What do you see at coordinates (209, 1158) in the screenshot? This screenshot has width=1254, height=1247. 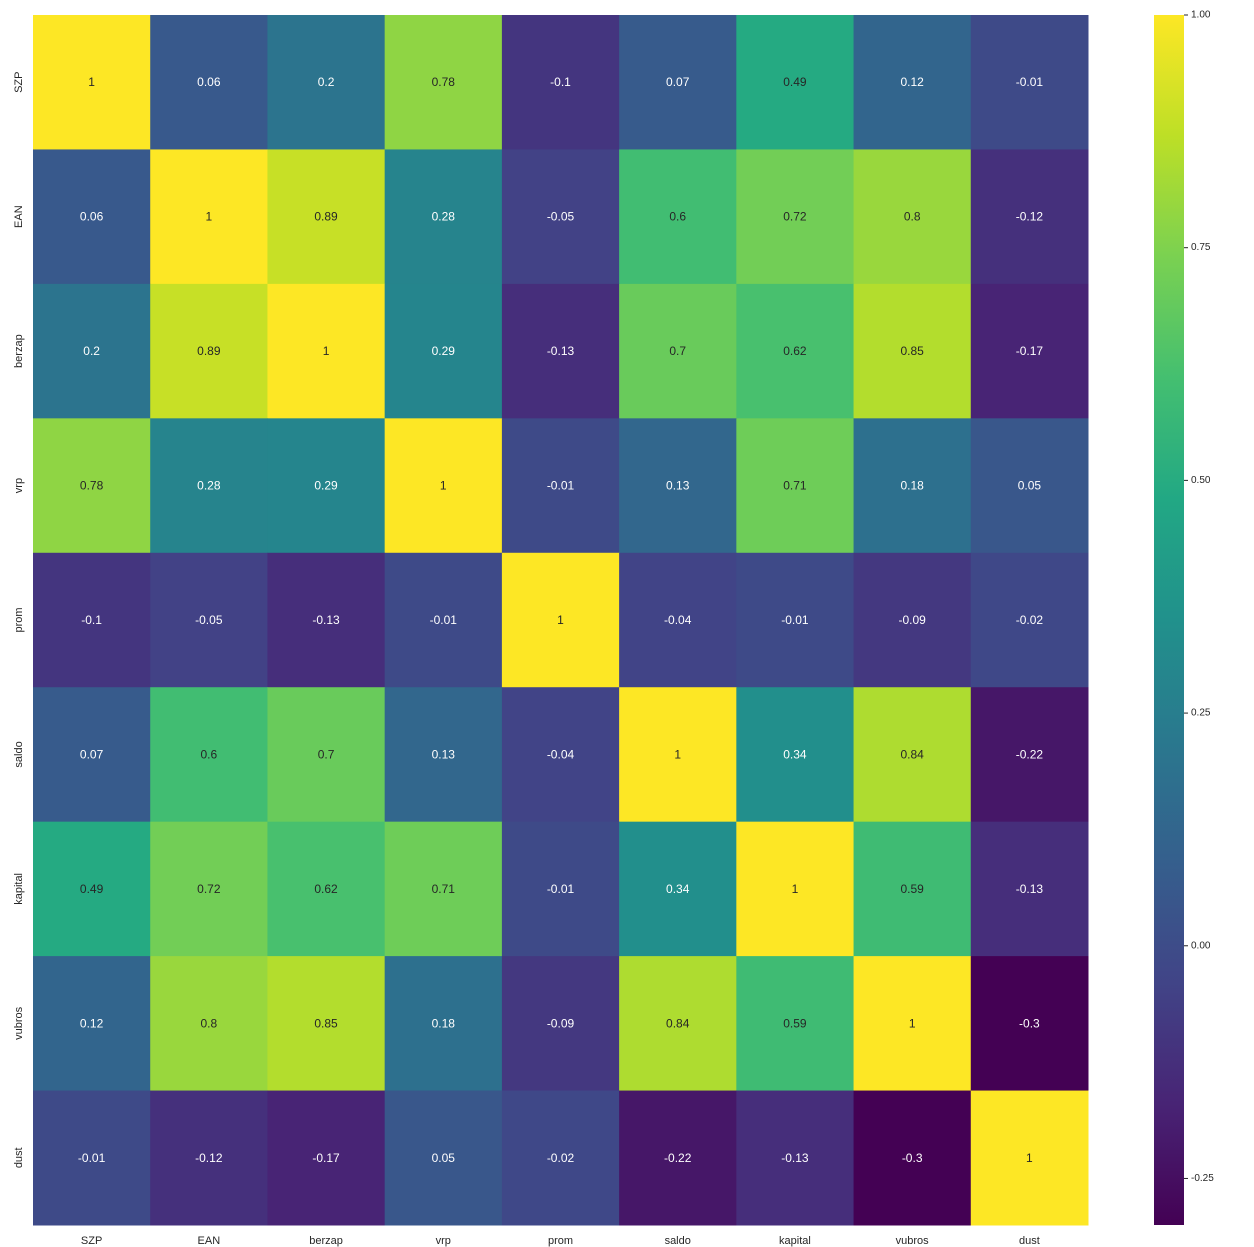 I see `cell-value-label: -0.12` at bounding box center [209, 1158].